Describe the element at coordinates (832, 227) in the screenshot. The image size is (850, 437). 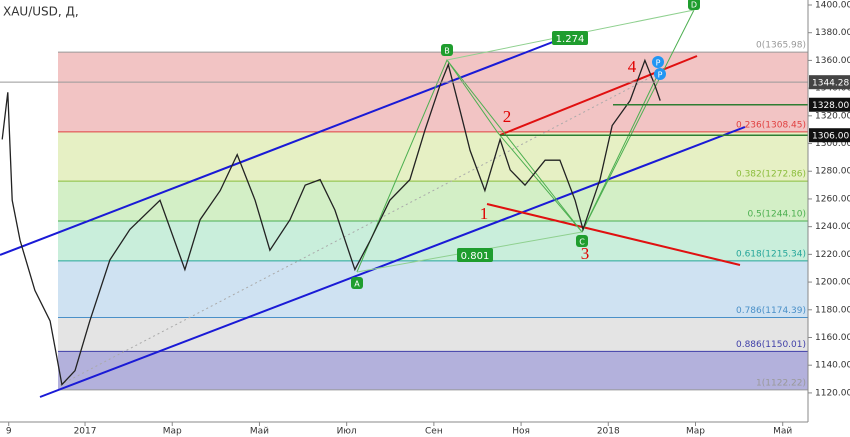
I see `y-tick-label: 1240.00` at that location.